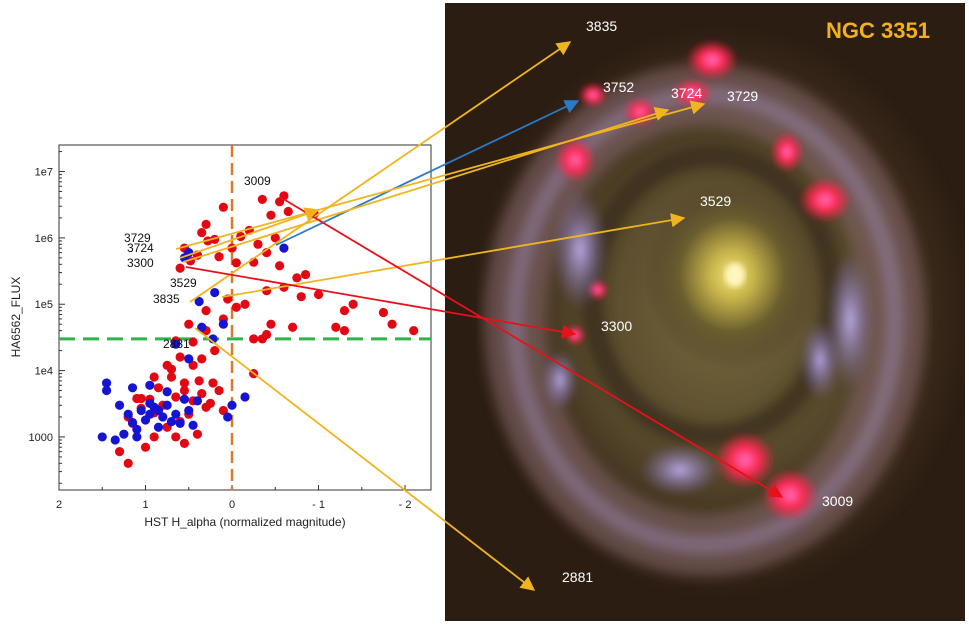 This screenshot has height=628, width=969. Describe the element at coordinates (715, 201) in the screenshot. I see `image-label-3529: 3529` at that location.